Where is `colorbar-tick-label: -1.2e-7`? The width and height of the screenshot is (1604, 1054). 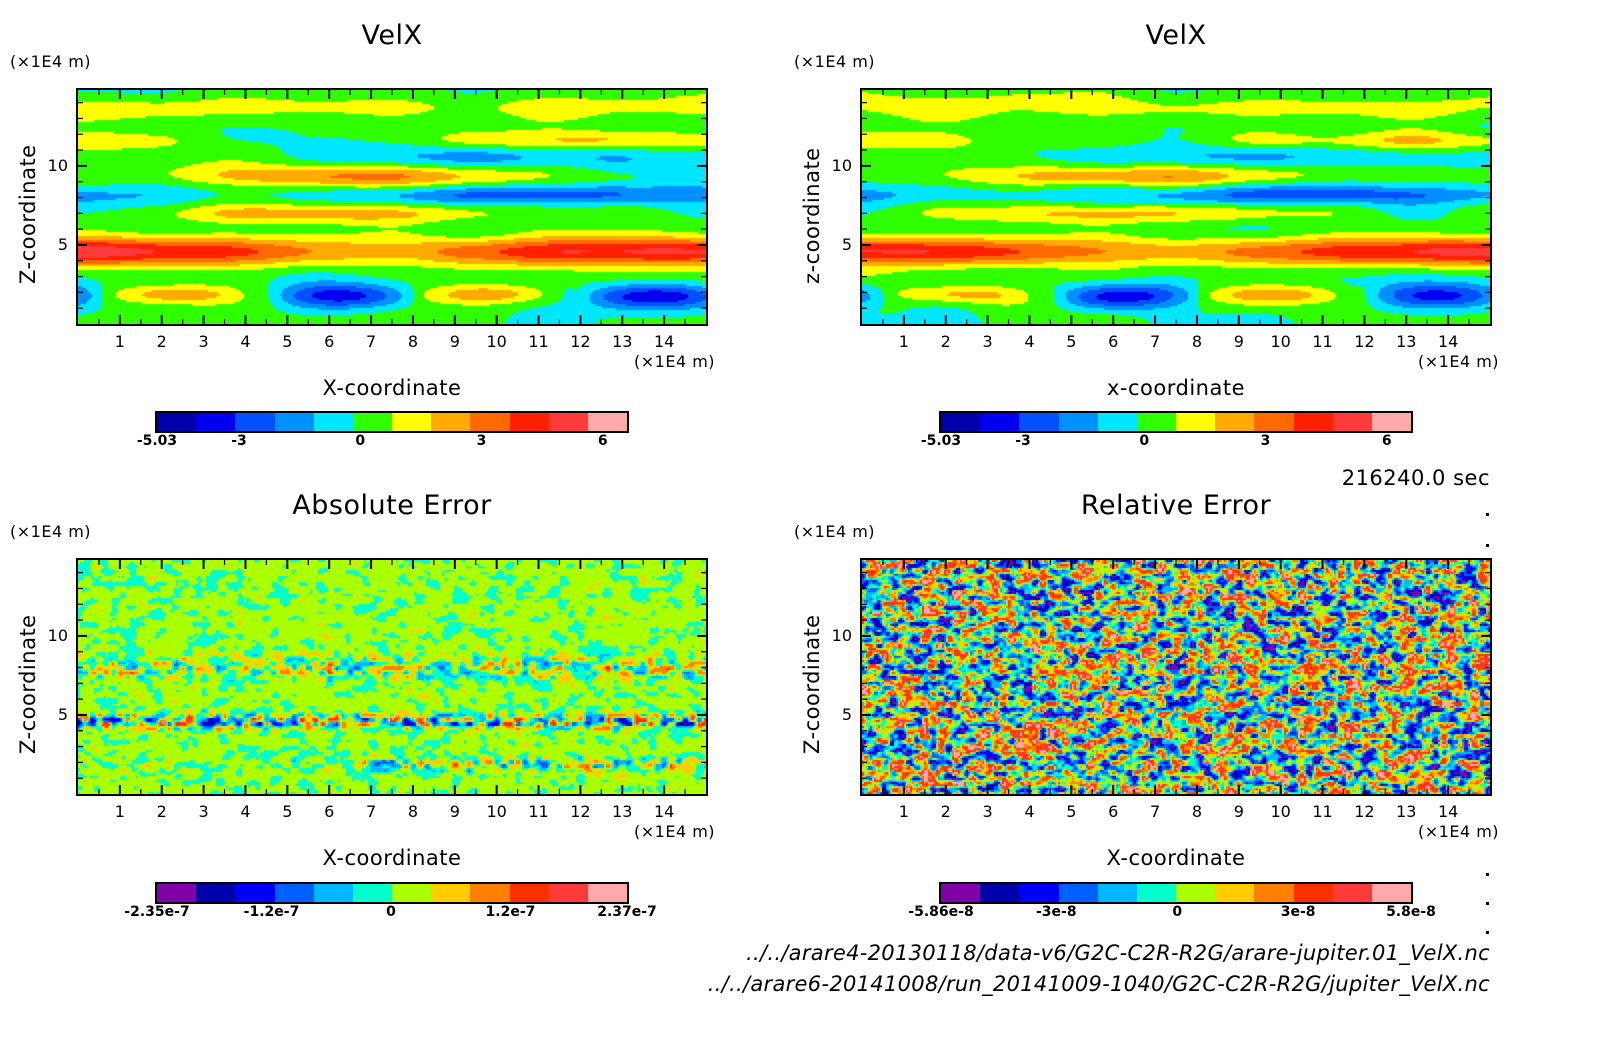 colorbar-tick-label: -1.2e-7 is located at coordinates (271, 912).